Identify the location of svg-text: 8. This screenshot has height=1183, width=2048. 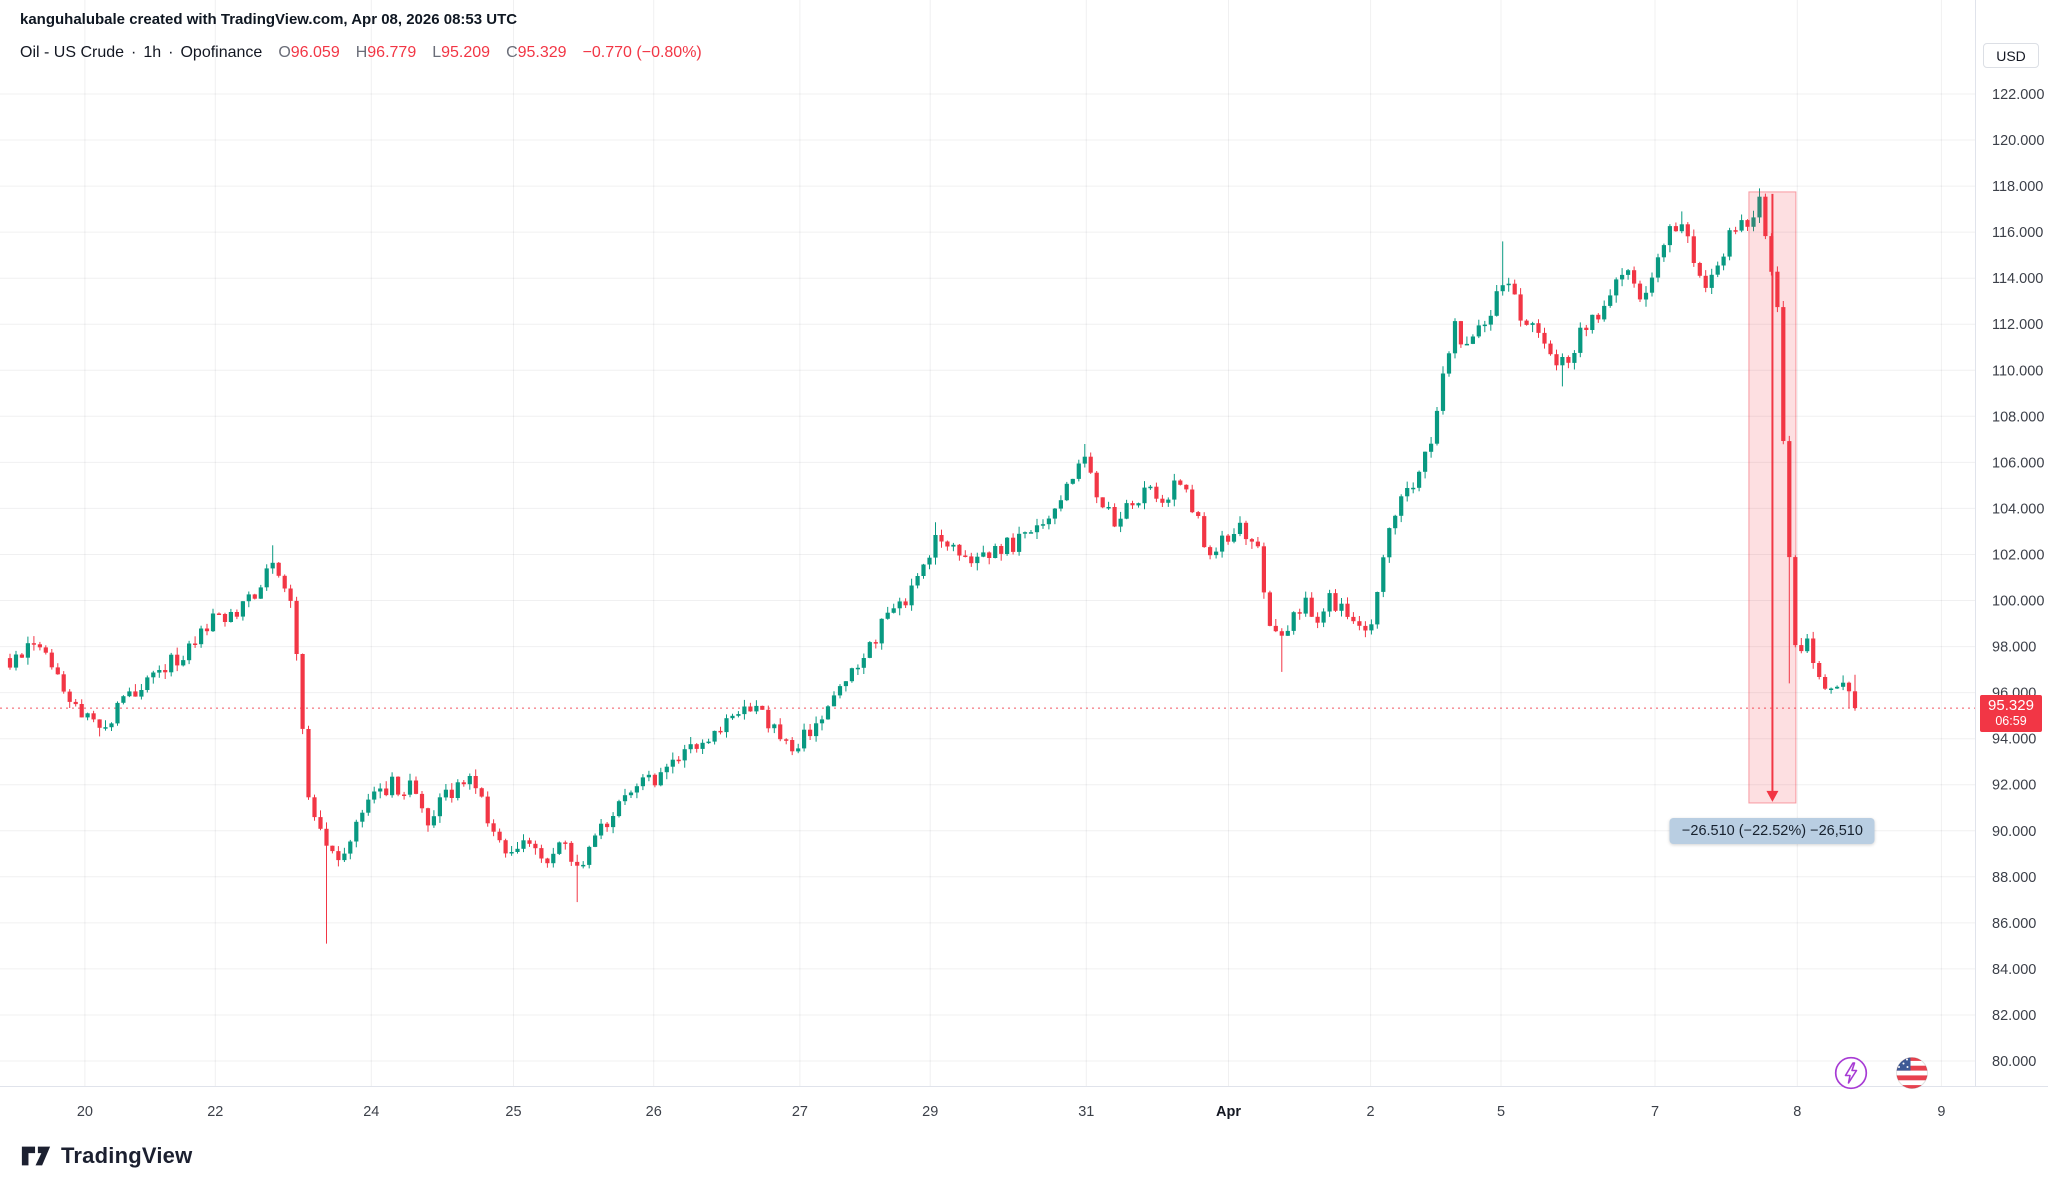
(1797, 1112).